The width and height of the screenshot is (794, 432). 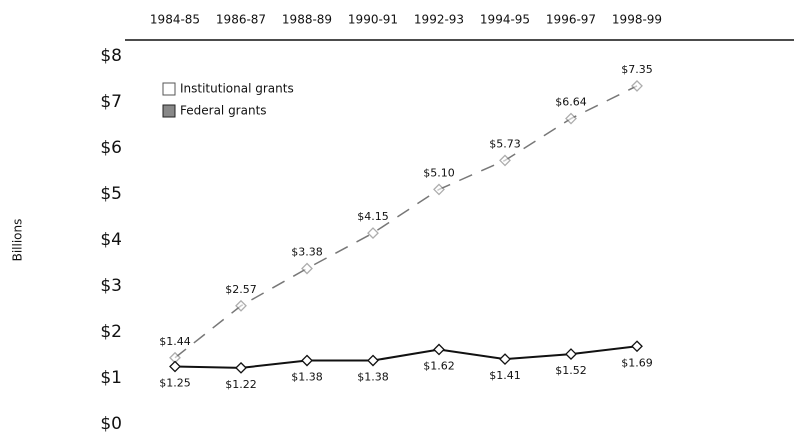 What do you see at coordinates (111, 194) in the screenshot?
I see `y-tick-label: $5` at bounding box center [111, 194].